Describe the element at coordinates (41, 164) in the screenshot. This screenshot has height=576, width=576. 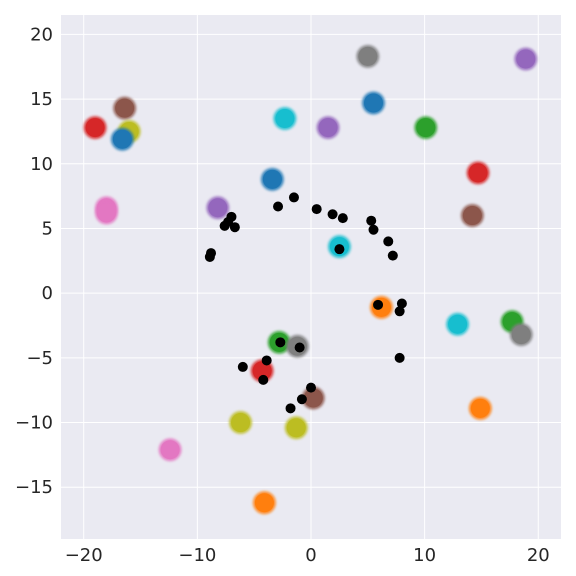
I see `y-tick-label: 10` at that location.